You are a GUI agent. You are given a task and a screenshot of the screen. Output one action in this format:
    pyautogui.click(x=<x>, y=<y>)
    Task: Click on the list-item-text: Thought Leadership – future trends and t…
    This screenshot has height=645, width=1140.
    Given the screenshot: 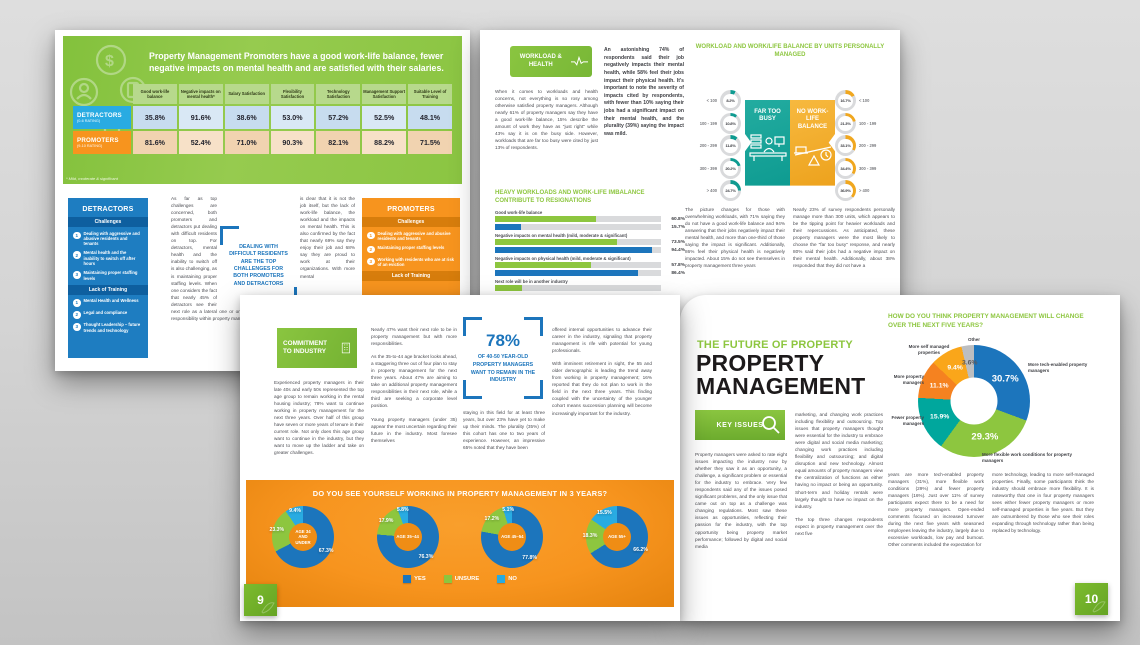 What is the action you would take?
    pyautogui.click(x=112, y=327)
    